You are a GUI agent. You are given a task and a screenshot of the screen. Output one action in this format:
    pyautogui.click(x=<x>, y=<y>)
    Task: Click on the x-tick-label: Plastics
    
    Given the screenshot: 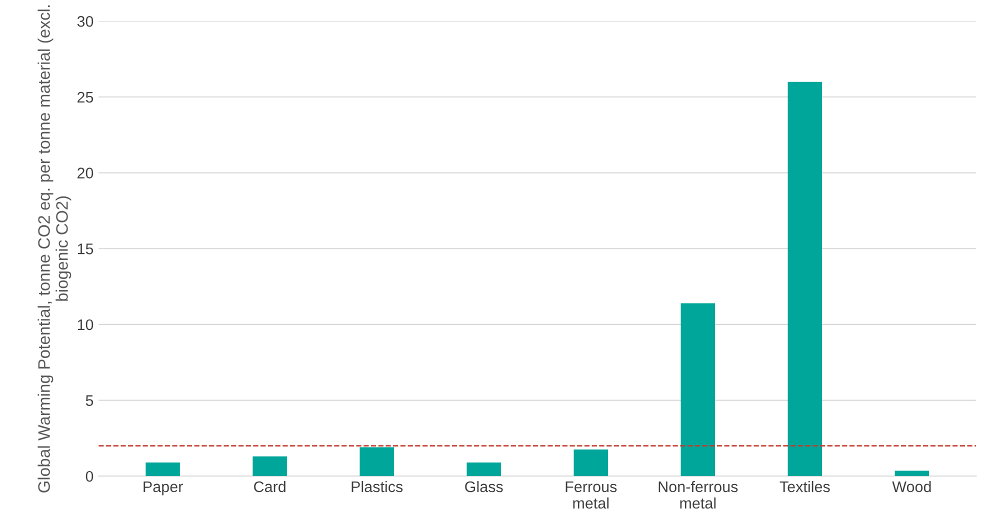 What is the action you would take?
    pyautogui.click(x=377, y=486)
    